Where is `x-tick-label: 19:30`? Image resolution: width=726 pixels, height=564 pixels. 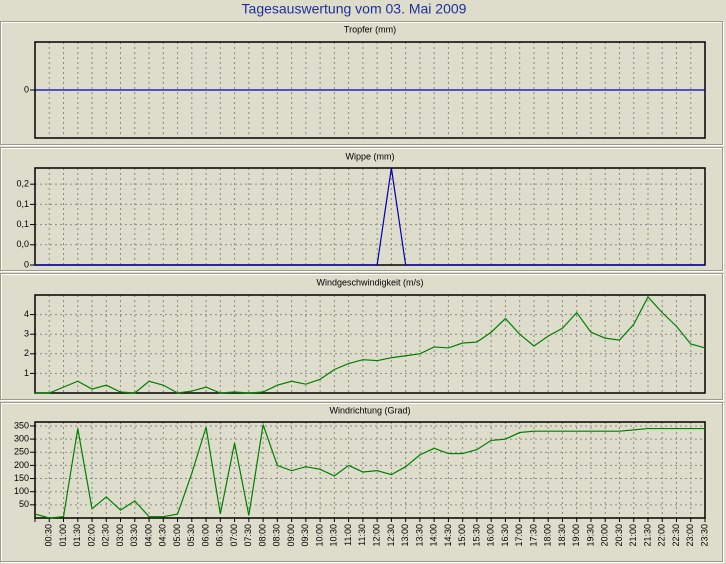
x-tick-label: 19:30 is located at coordinates (590, 535).